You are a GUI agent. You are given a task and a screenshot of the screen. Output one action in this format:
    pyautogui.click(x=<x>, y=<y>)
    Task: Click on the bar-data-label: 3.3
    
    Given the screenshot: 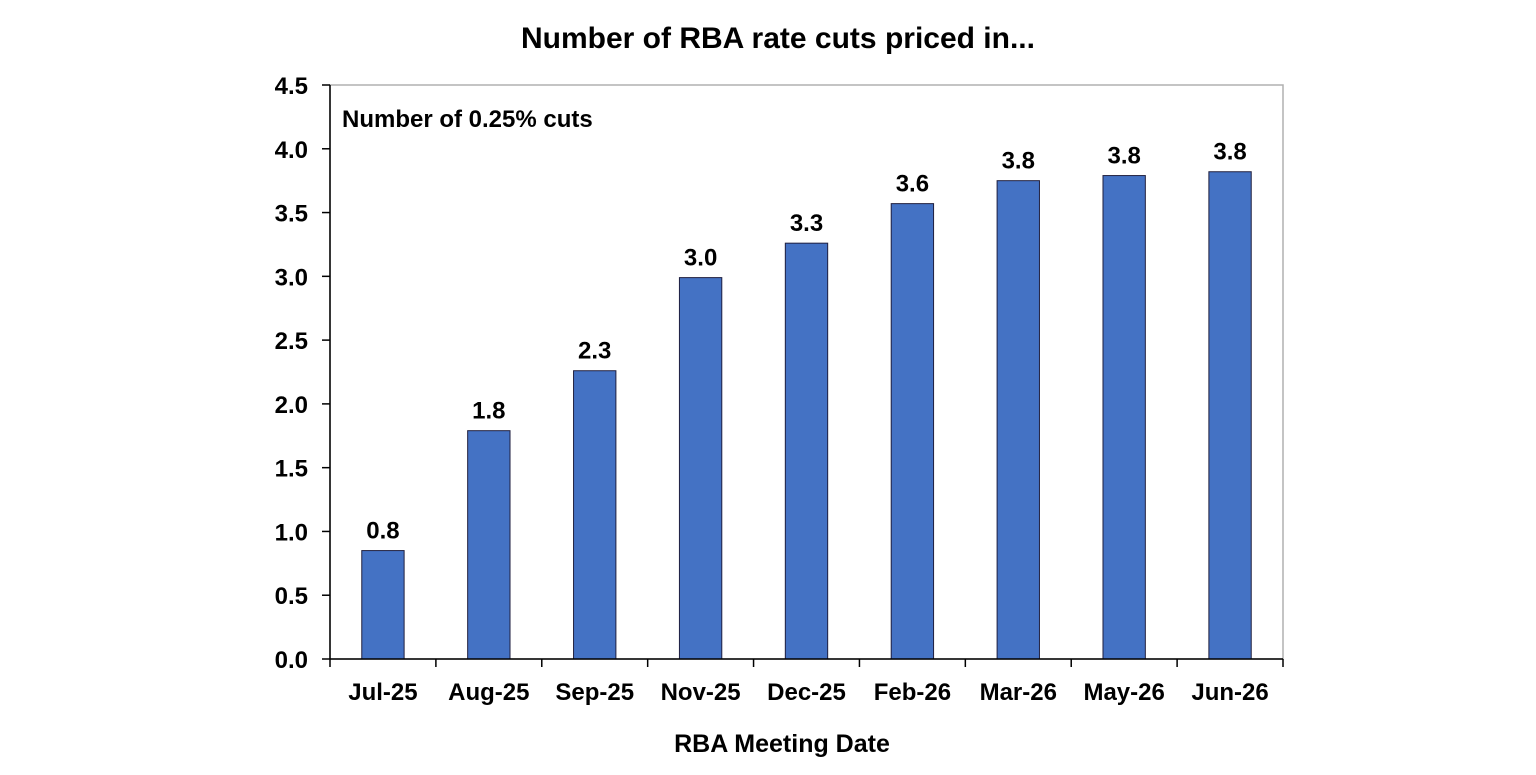 What is the action you would take?
    pyautogui.click(x=806, y=223)
    